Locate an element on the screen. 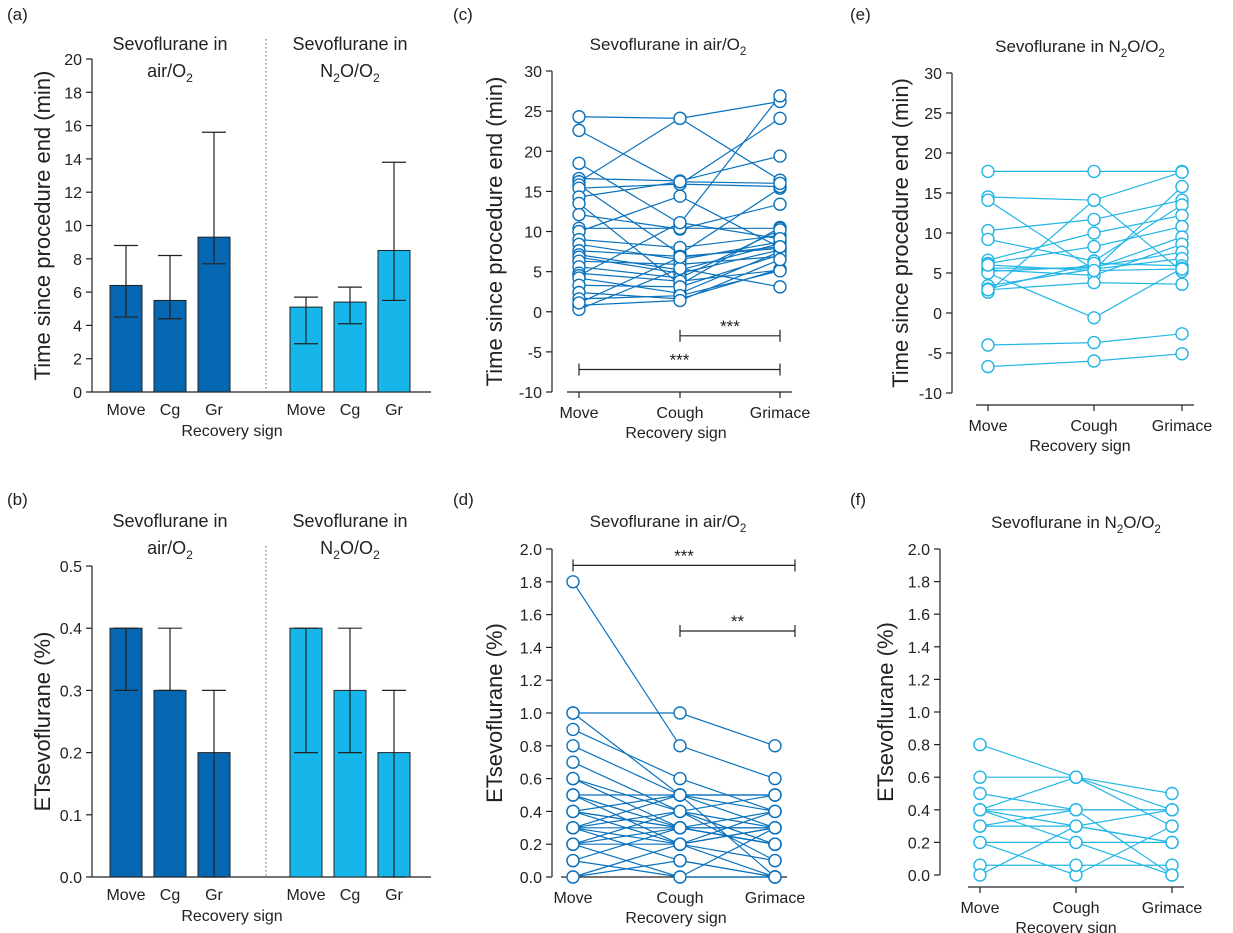  y-tick-label: 2.0 is located at coordinates (531, 550).